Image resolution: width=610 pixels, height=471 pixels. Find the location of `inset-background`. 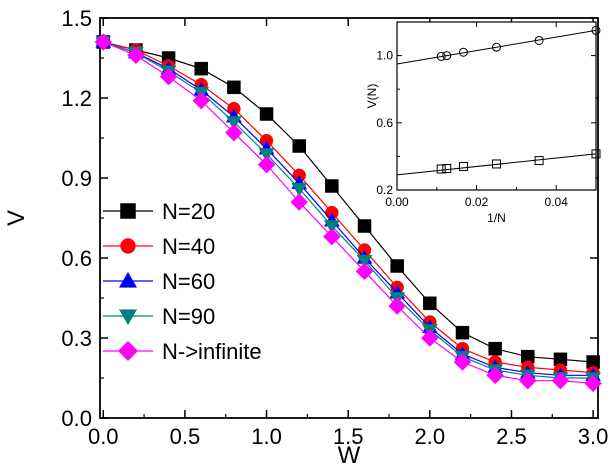

inset-background is located at coordinates (496, 106).